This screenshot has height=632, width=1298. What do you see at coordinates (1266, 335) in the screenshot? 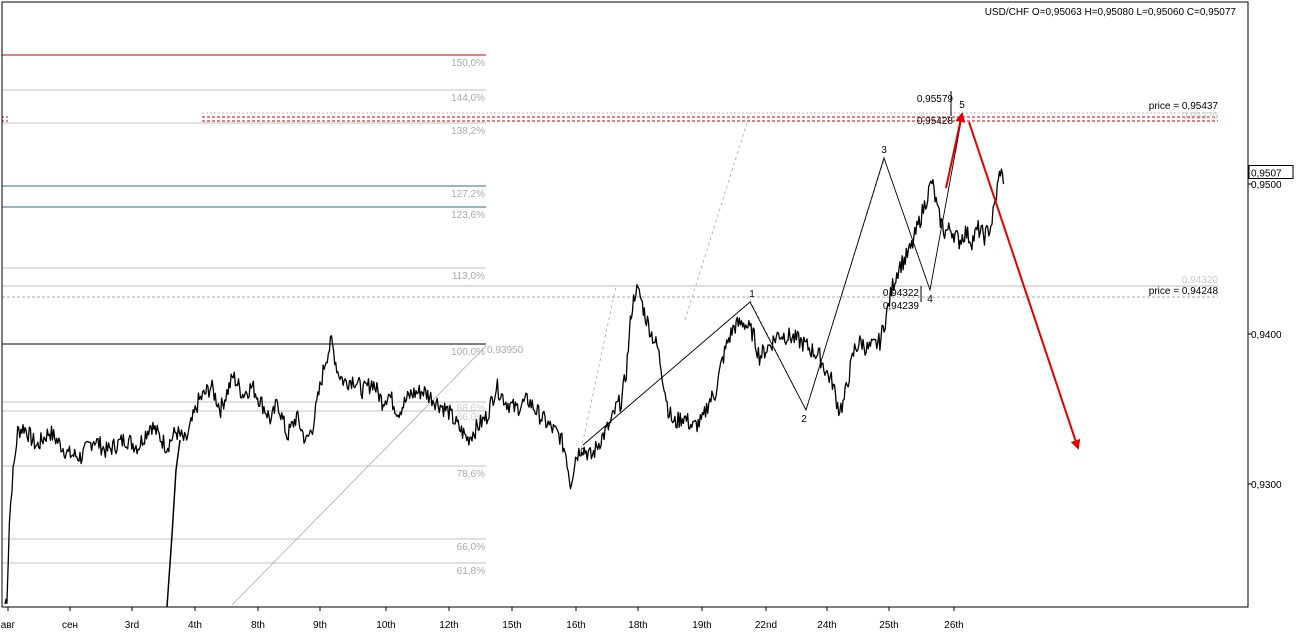
I see `y-tick-label: 0,9400` at bounding box center [1266, 335].